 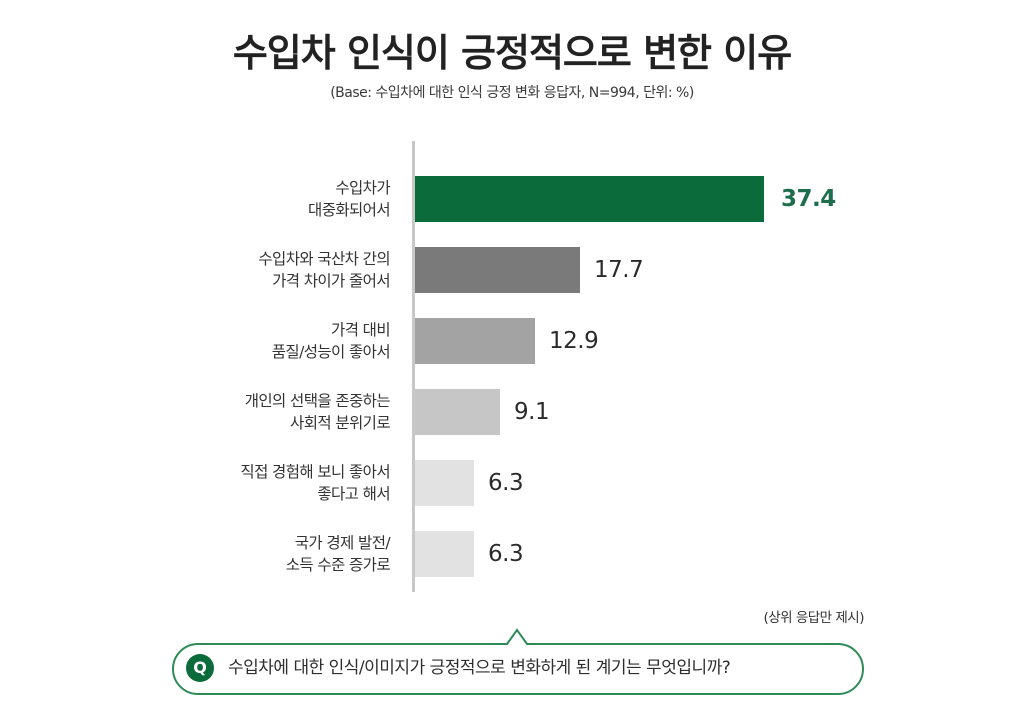 I want to click on category-label-line2: 소득 수준 증가로, so click(x=338, y=565).